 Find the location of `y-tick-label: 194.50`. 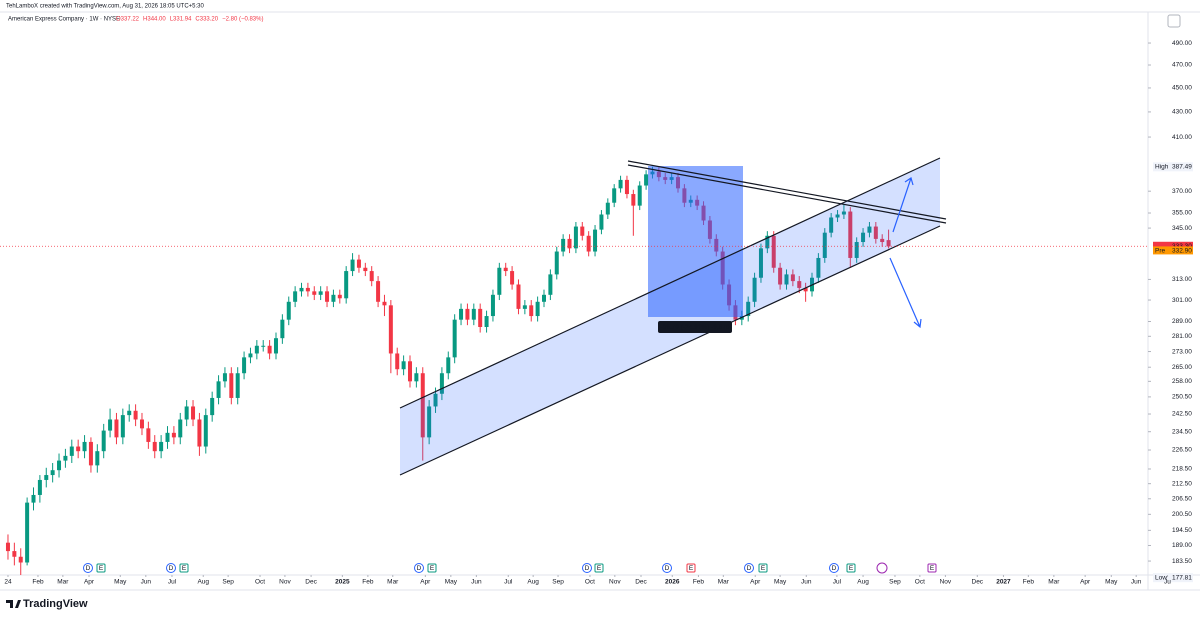

y-tick-label: 194.50 is located at coordinates (1182, 530).